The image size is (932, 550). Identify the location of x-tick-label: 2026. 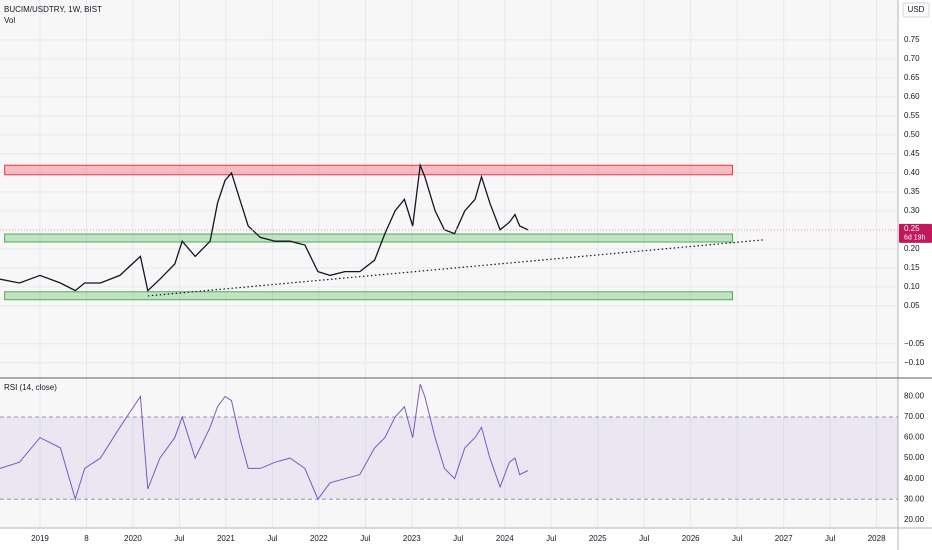
(691, 538).